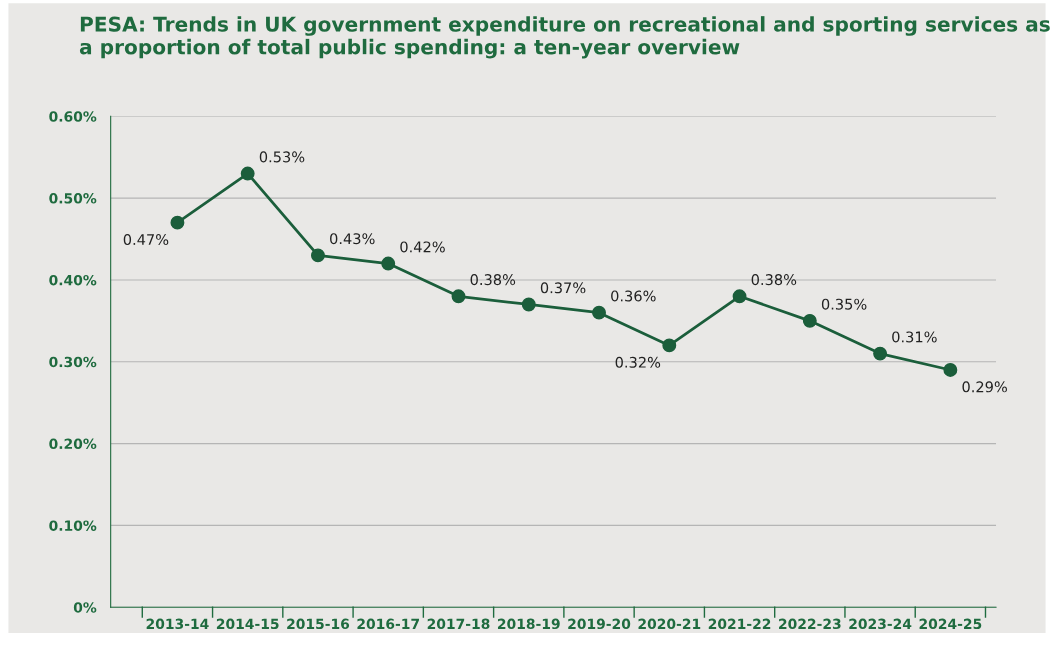  Describe the element at coordinates (422, 247) in the screenshot. I see `data-label: 0.42%` at that location.